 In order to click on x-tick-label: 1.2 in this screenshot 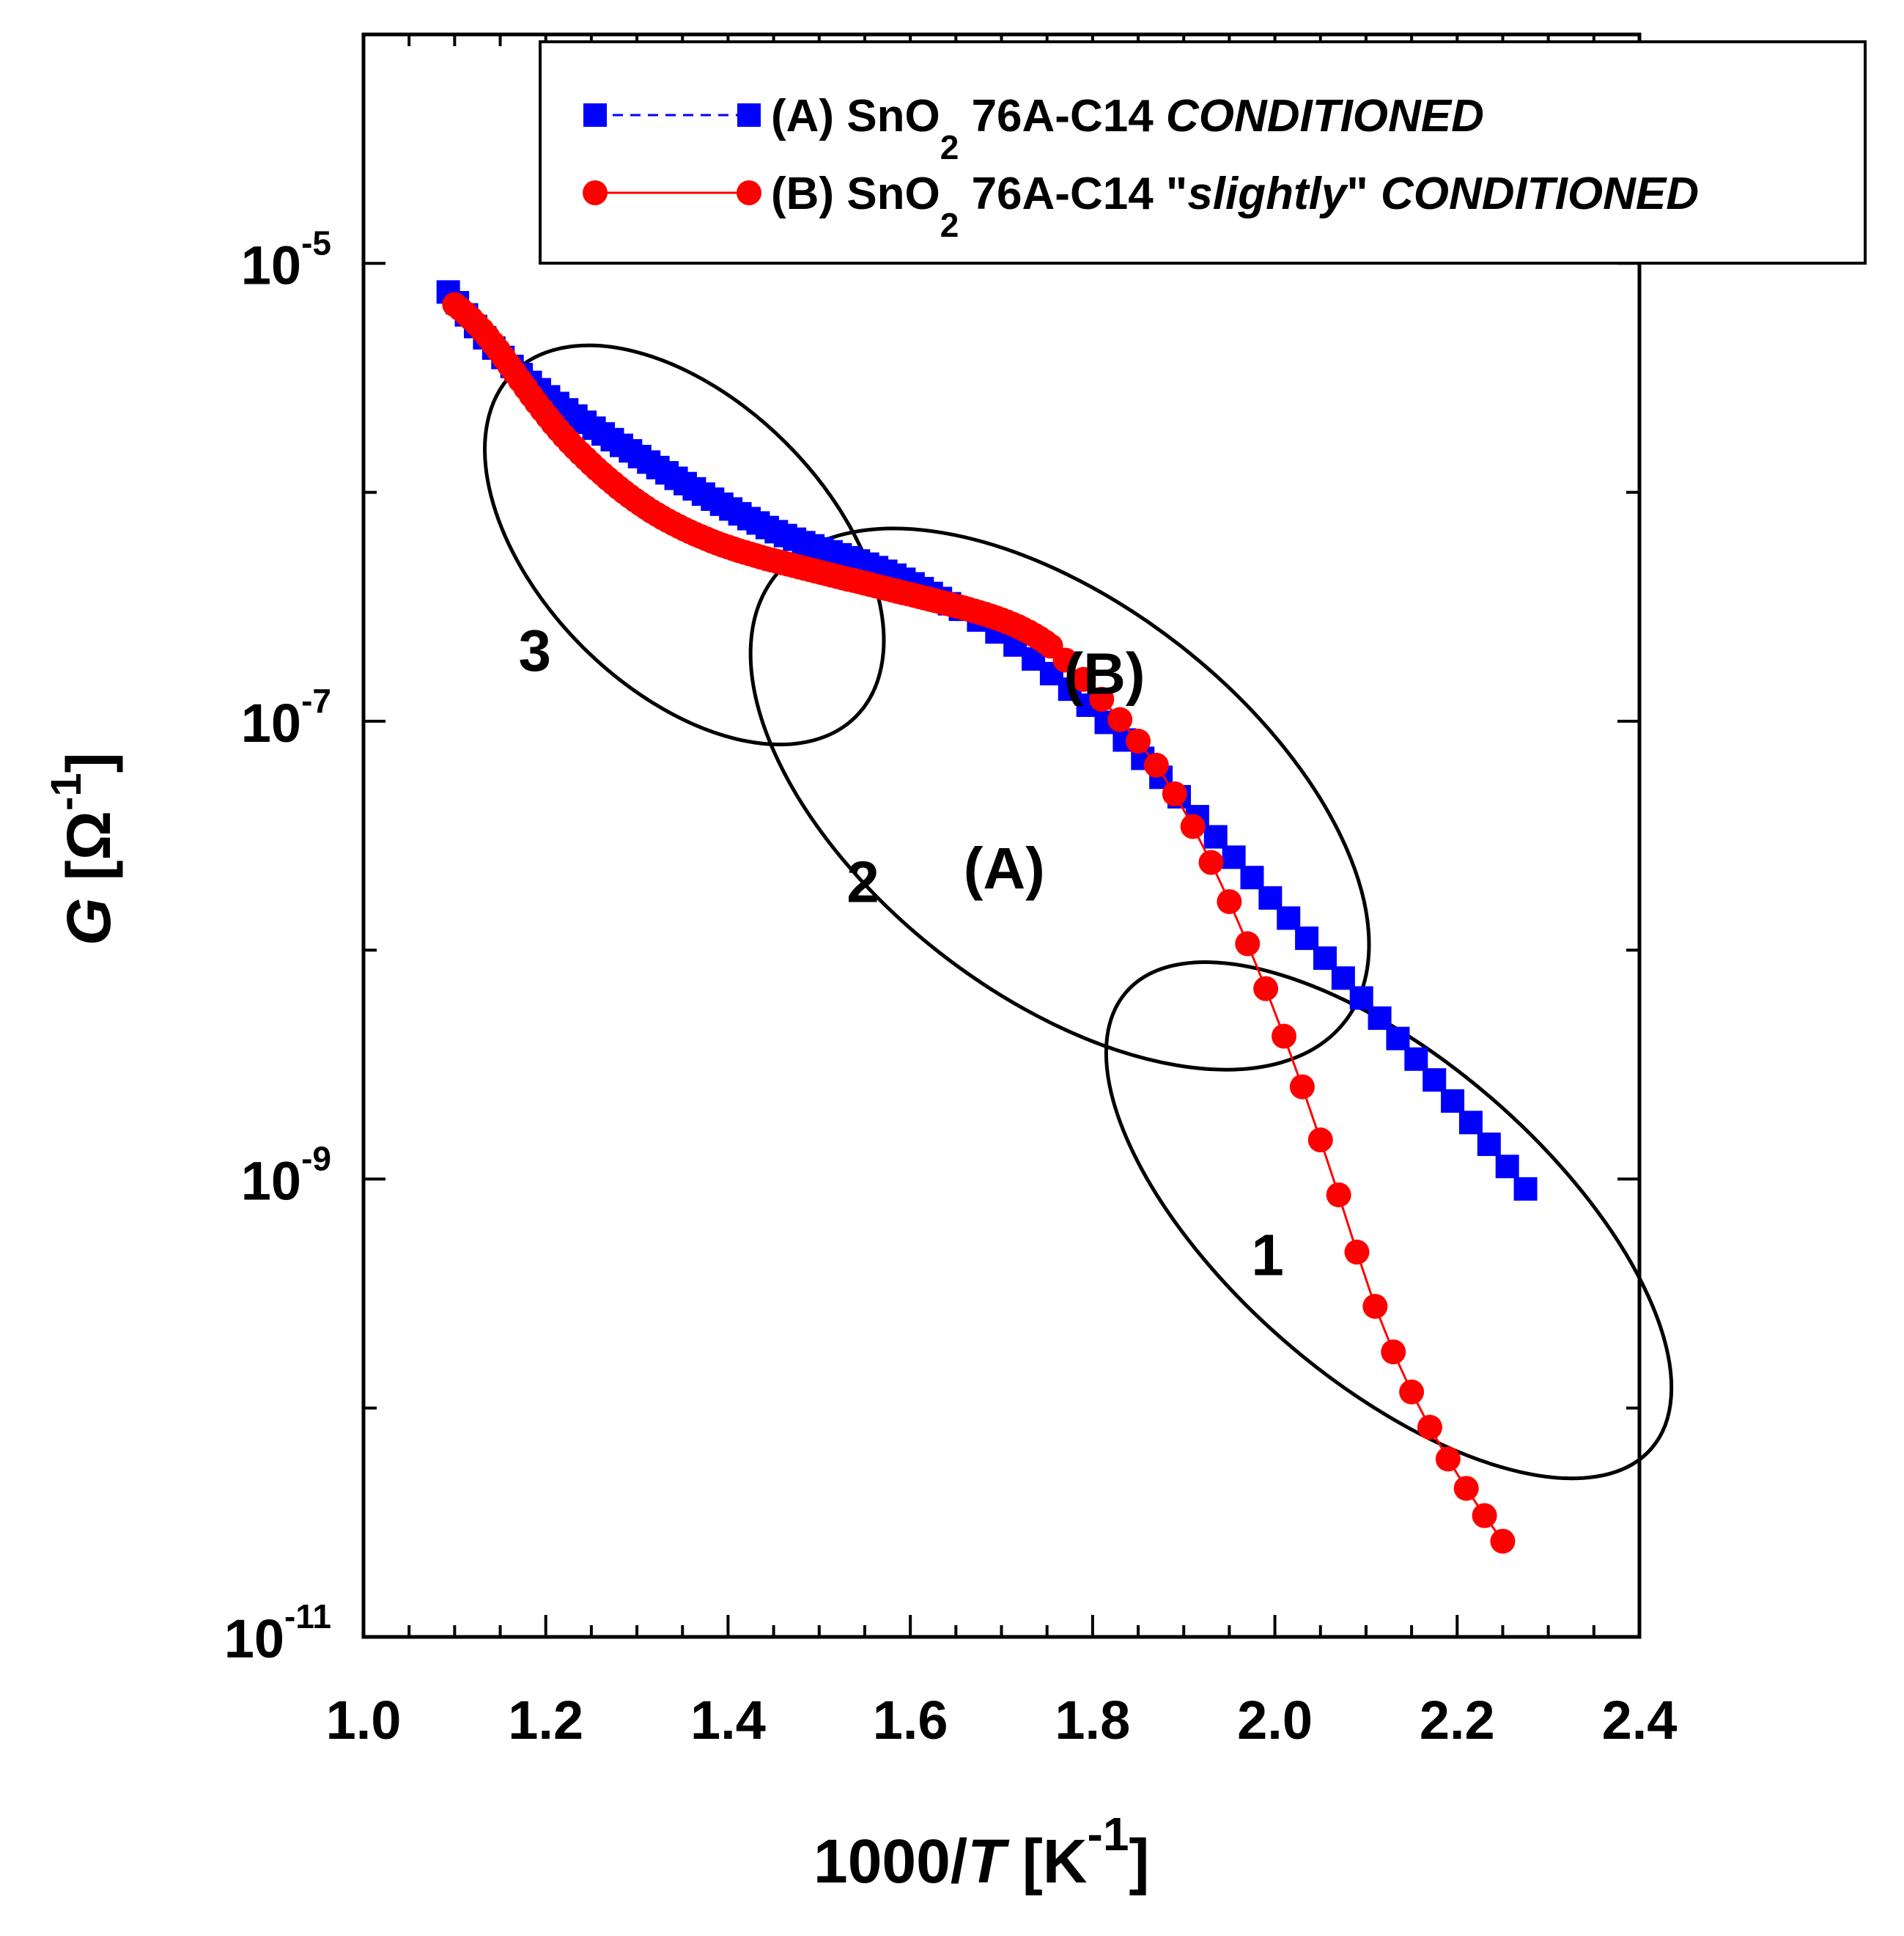, I will do `click(545, 1721)`.